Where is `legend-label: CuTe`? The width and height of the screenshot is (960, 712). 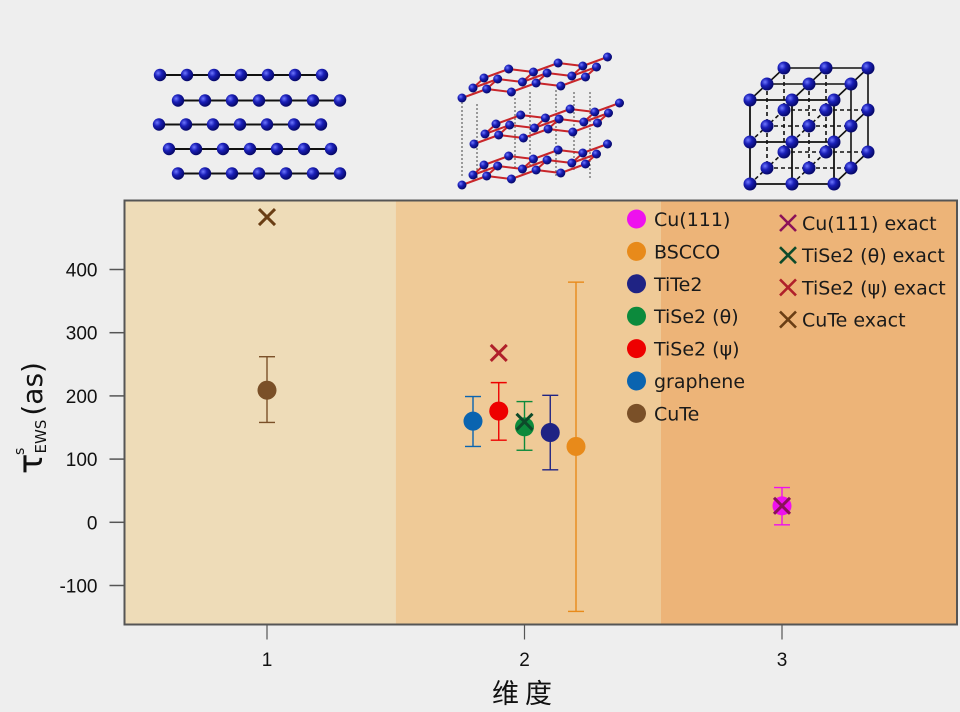
legend-label: CuTe is located at coordinates (676, 414).